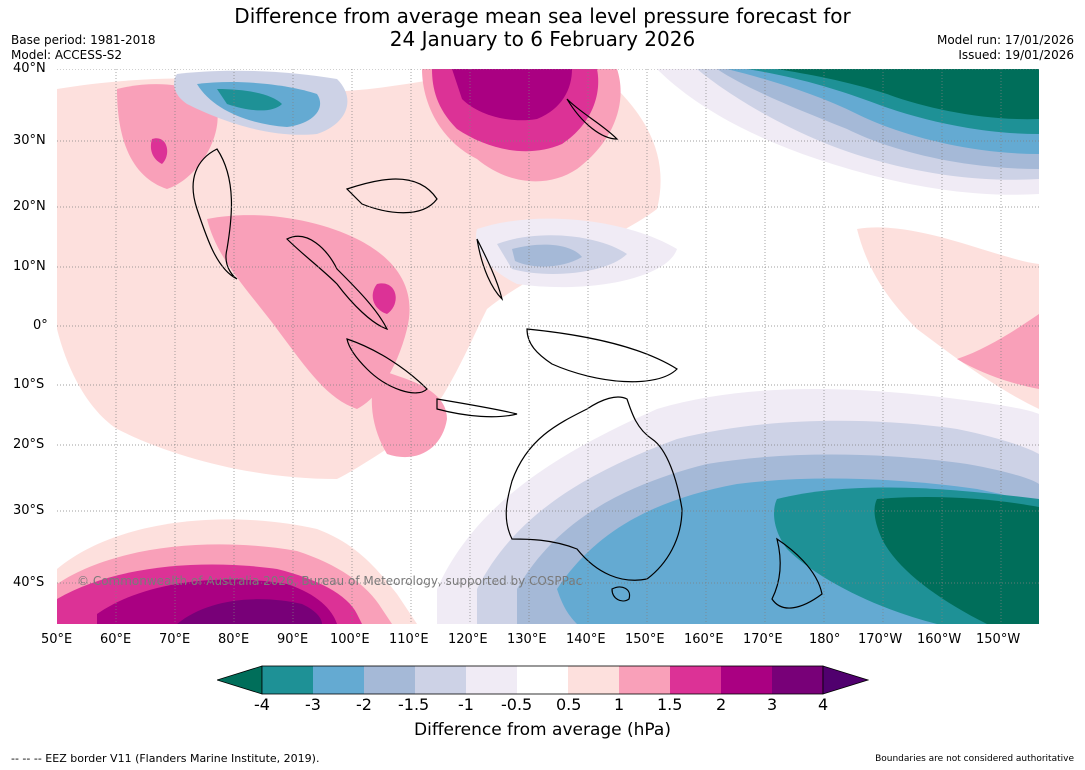 Image resolution: width=1085 pixels, height=770 pixels. Describe the element at coordinates (602, 355) in the screenshot. I see `new-guinea-coastline` at that location.